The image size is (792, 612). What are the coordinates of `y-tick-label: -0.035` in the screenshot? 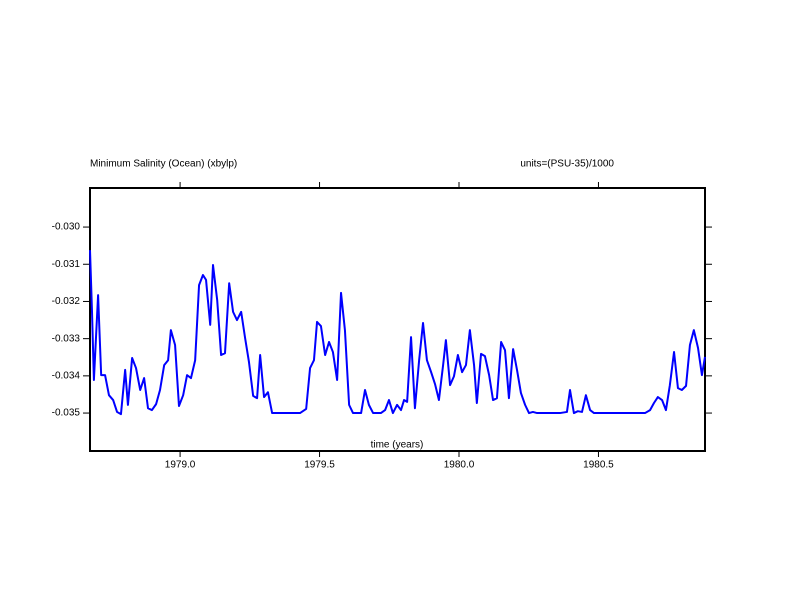 It's located at (66, 413).